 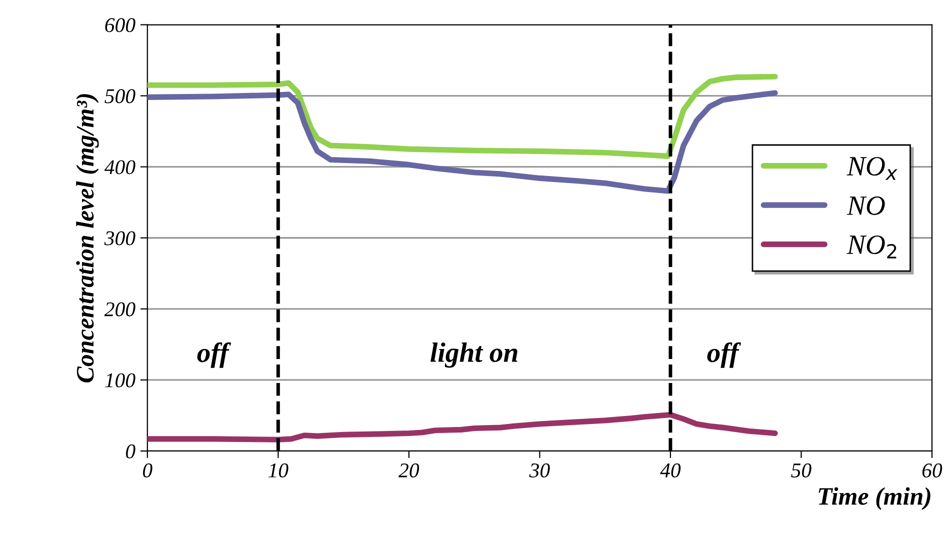 I want to click on y-tick-label: 0, so click(x=131, y=451).